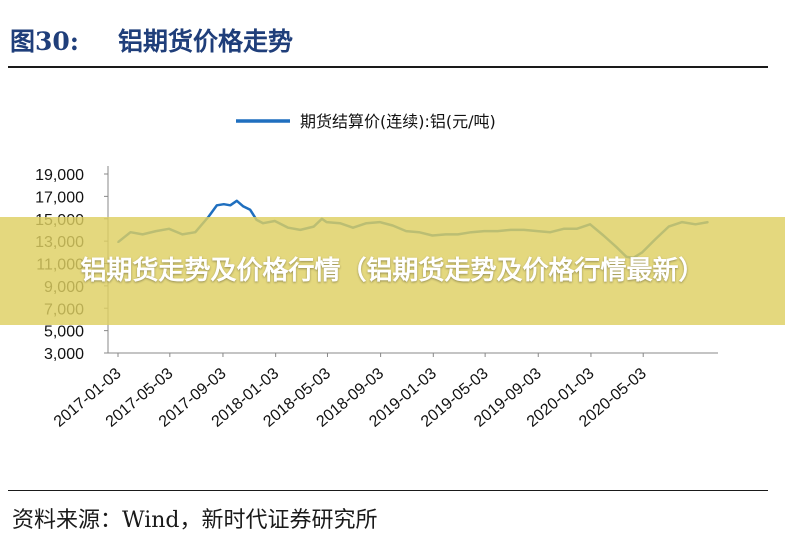  I want to click on figure-header: 图30: 铝期货价格走势, so click(392, 34).